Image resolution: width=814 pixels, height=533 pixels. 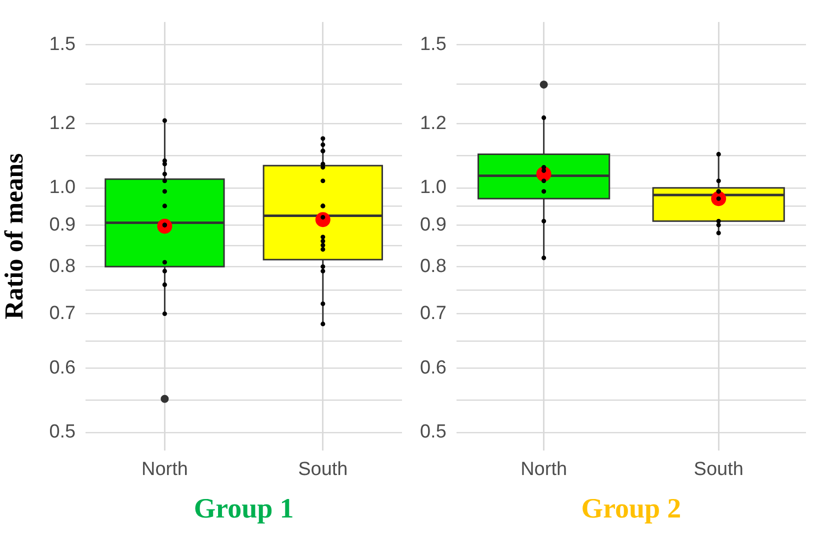 What do you see at coordinates (631, 508) in the screenshot?
I see `x-axis-title: Group 2` at bounding box center [631, 508].